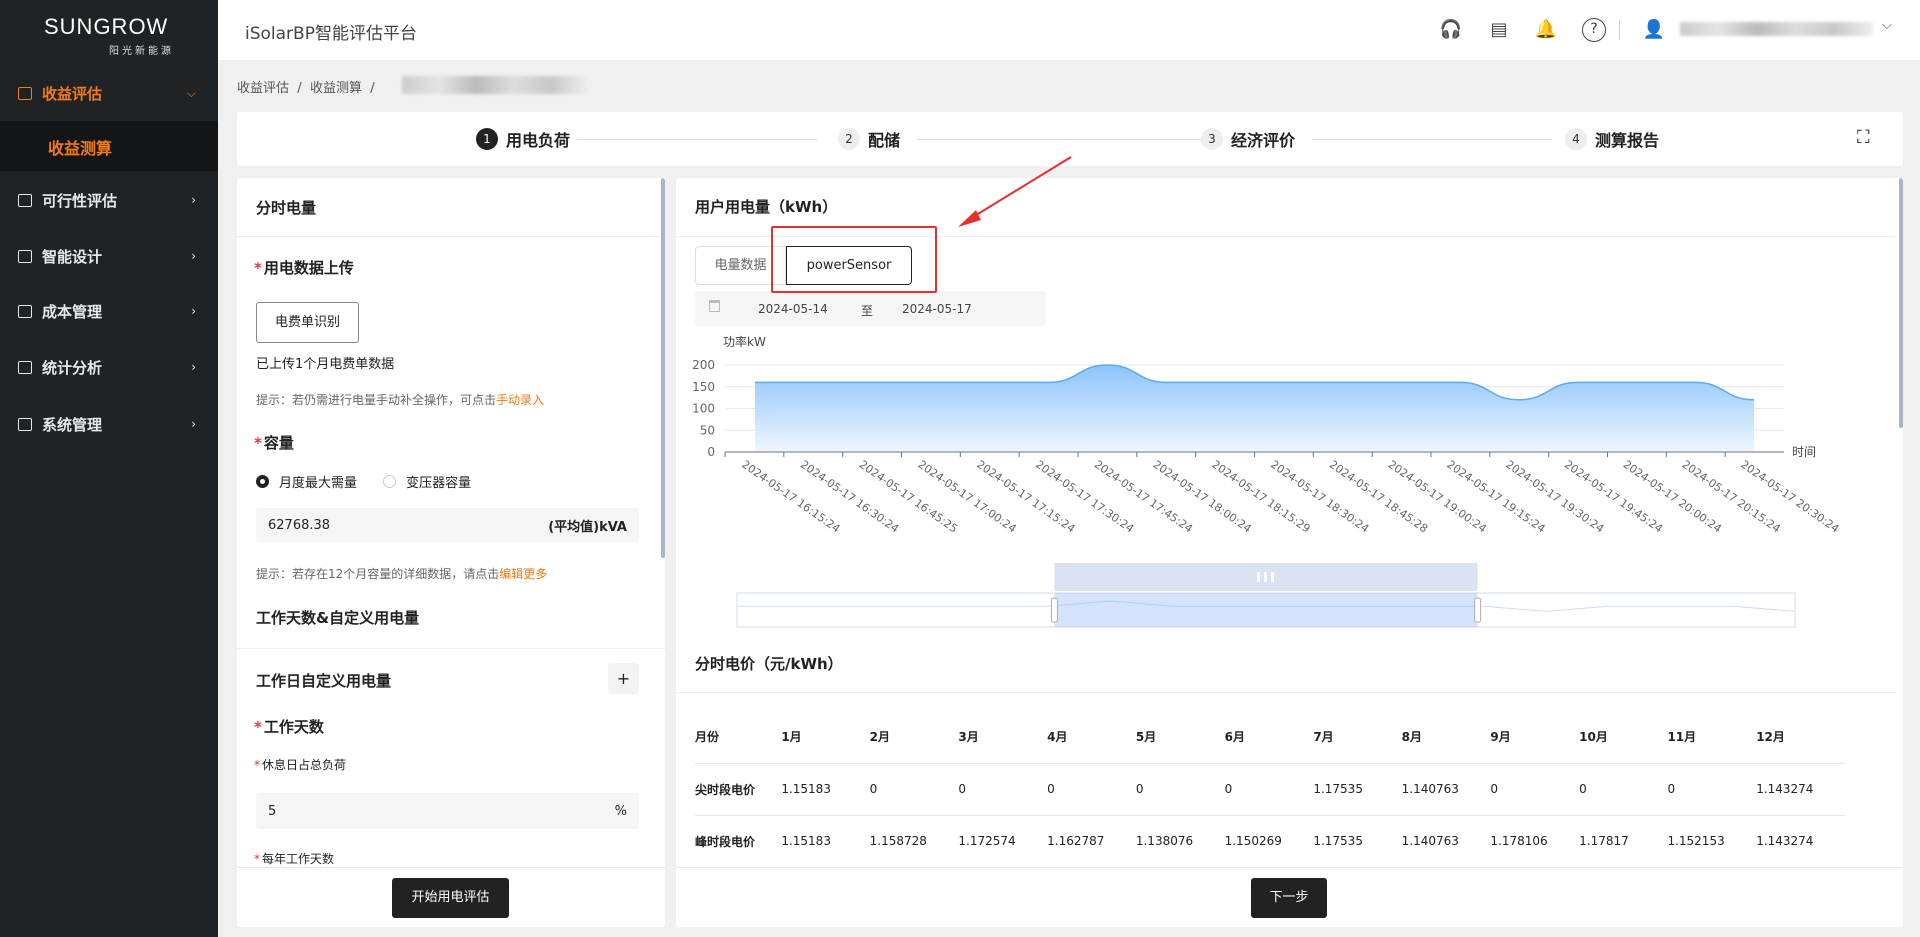 This screenshot has height=937, width=1920. I want to click on calendar-icon, so click(714, 306).